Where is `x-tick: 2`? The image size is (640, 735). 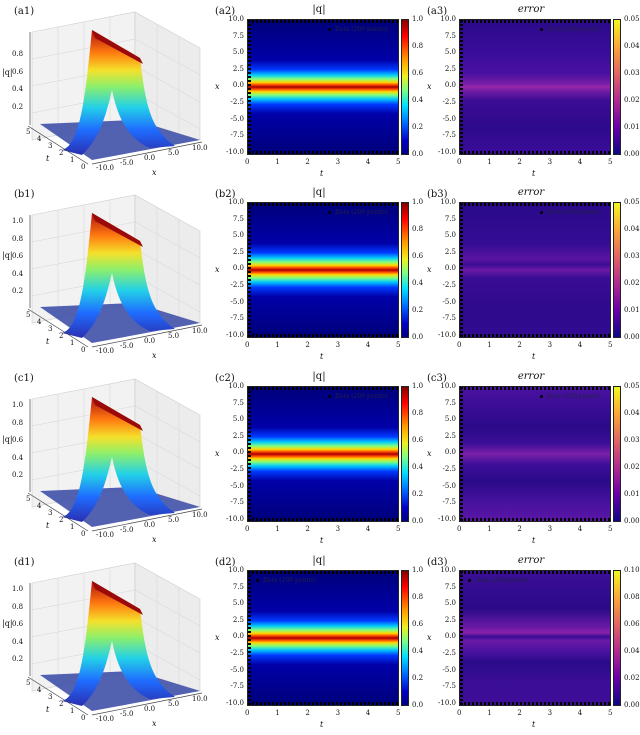
x-tick: 2 is located at coordinates (519, 529).